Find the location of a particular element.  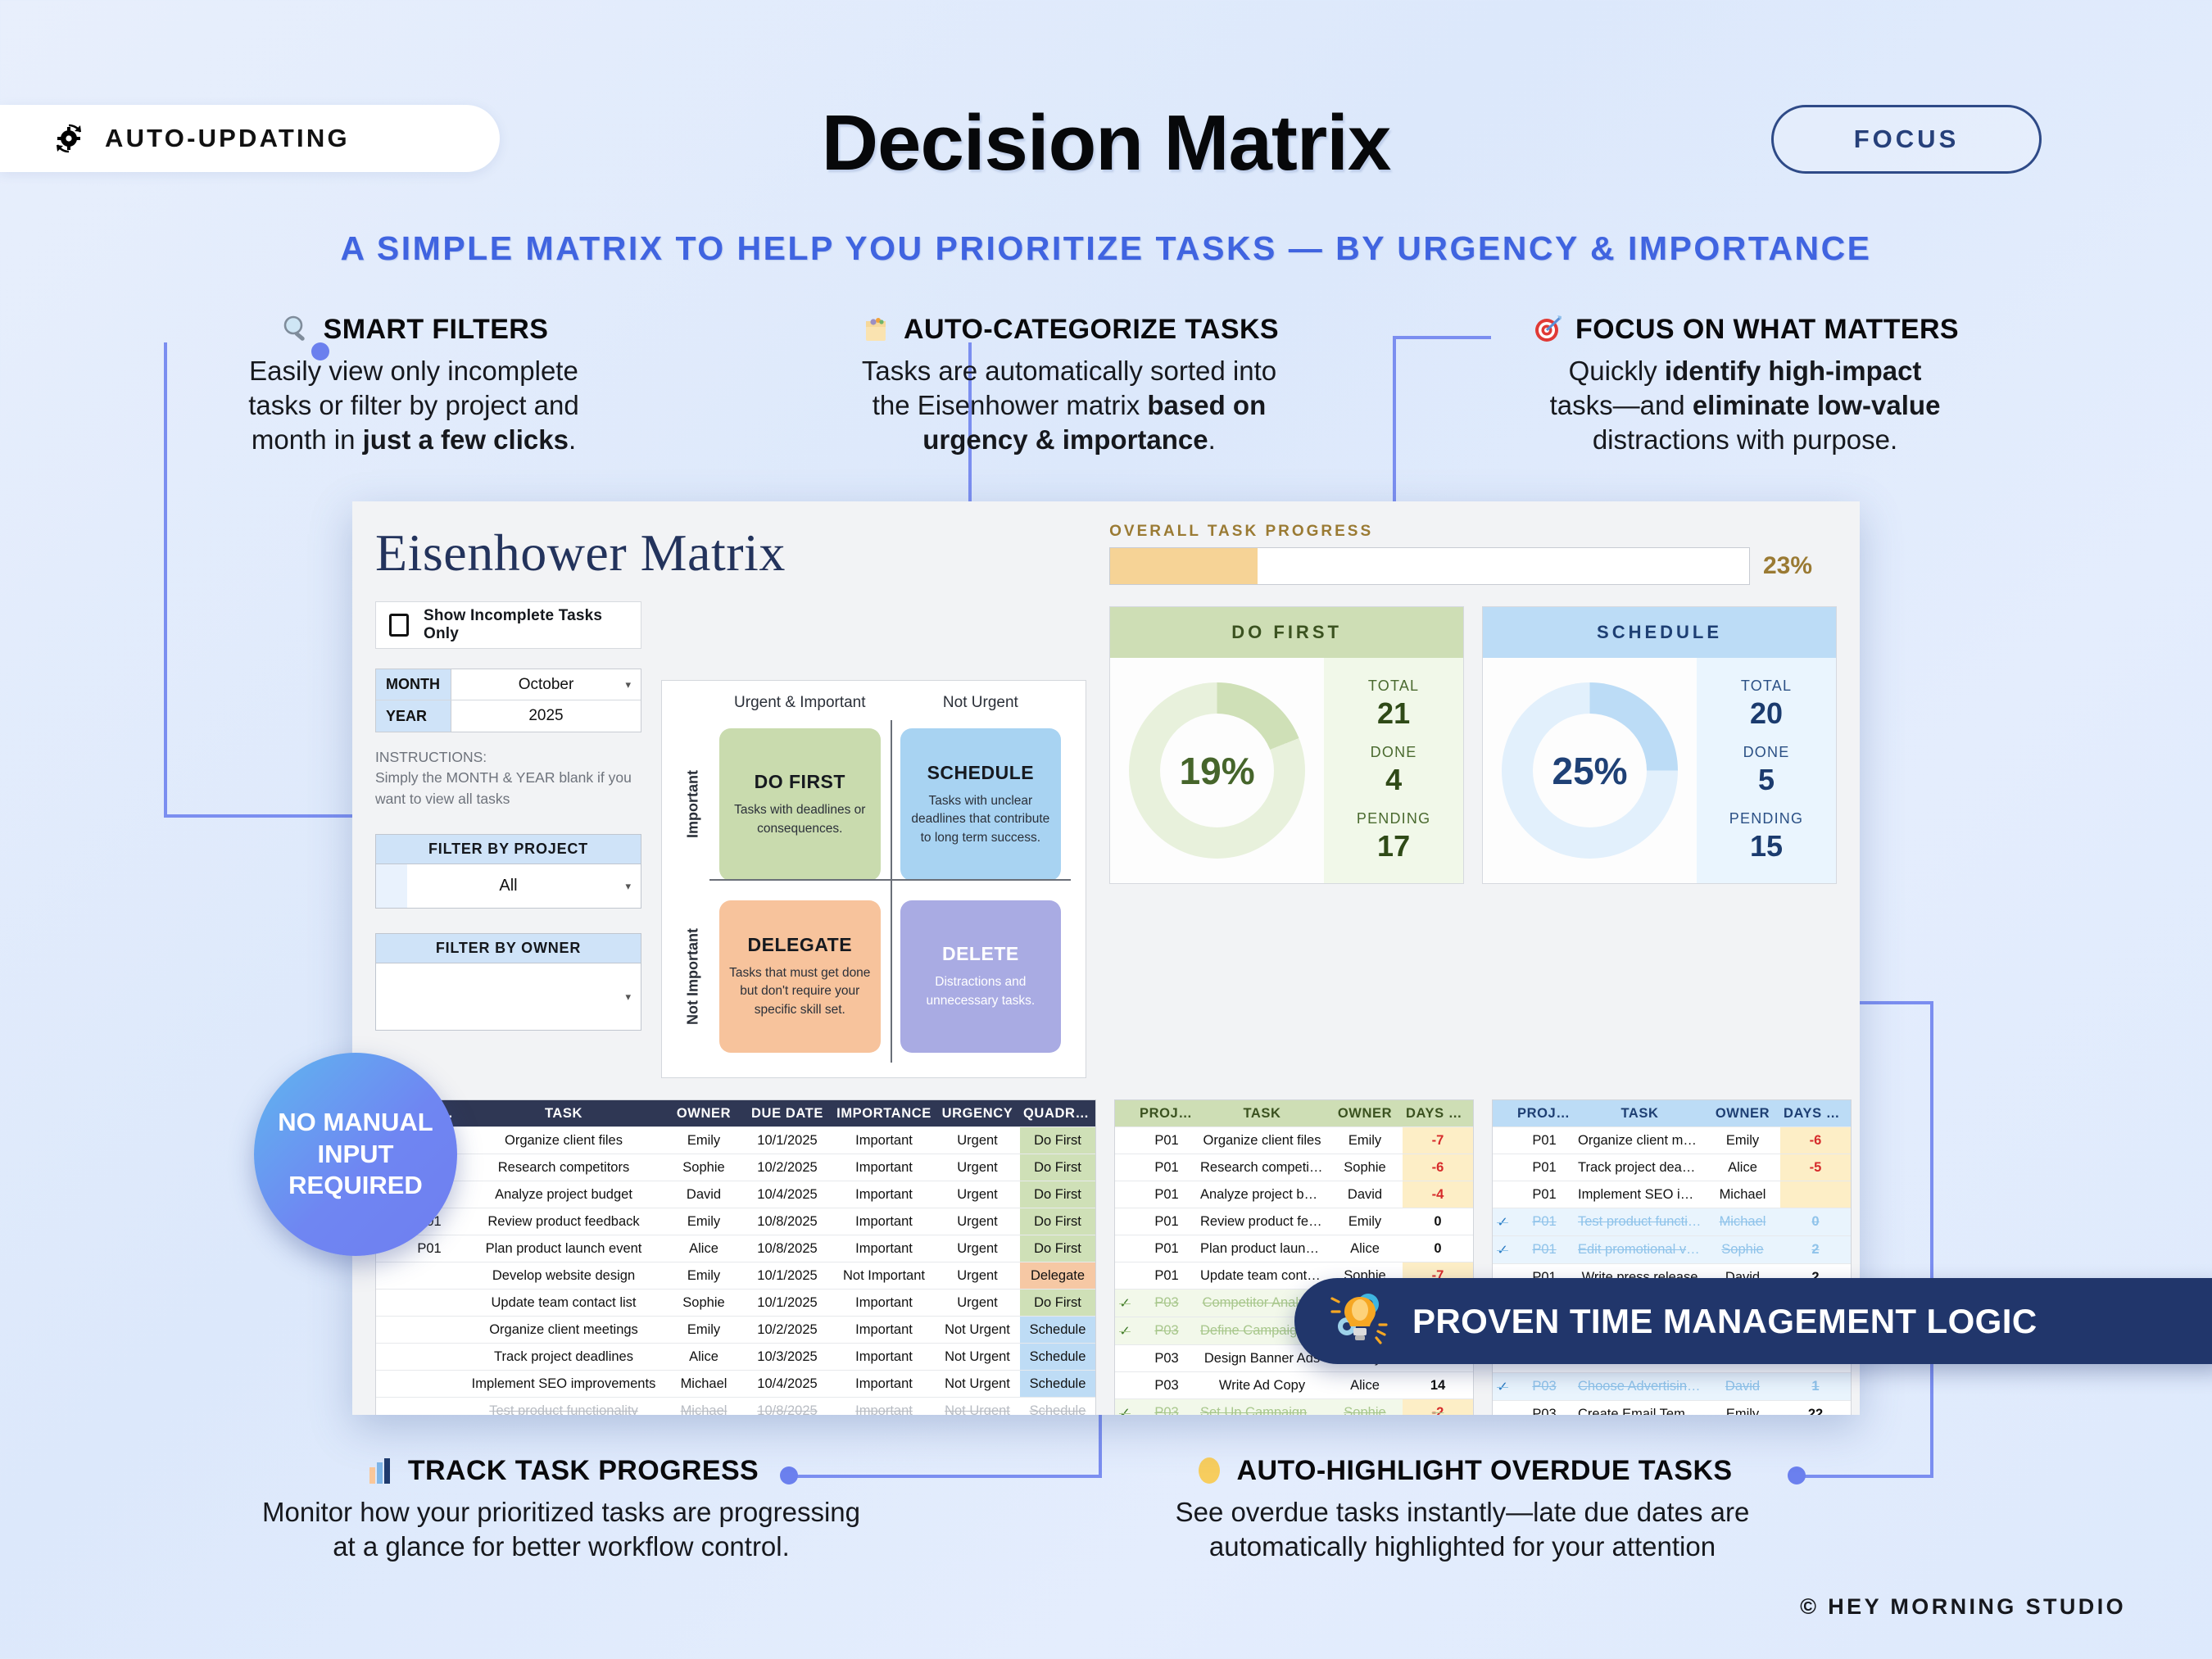

table-row: P01 Organize client files Emily -7 is located at coordinates (1294, 1140).